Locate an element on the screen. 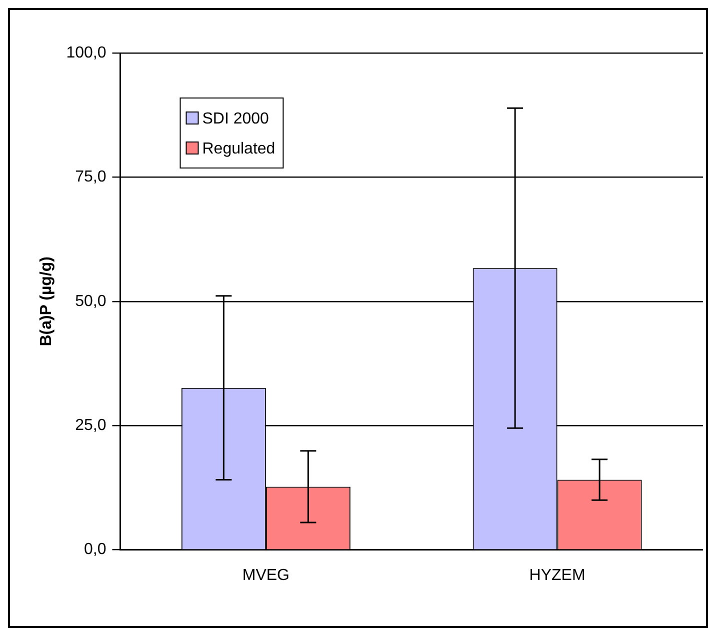 Image resolution: width=718 pixels, height=638 pixels. y-tick-label: 75,0 is located at coordinates (90, 177).